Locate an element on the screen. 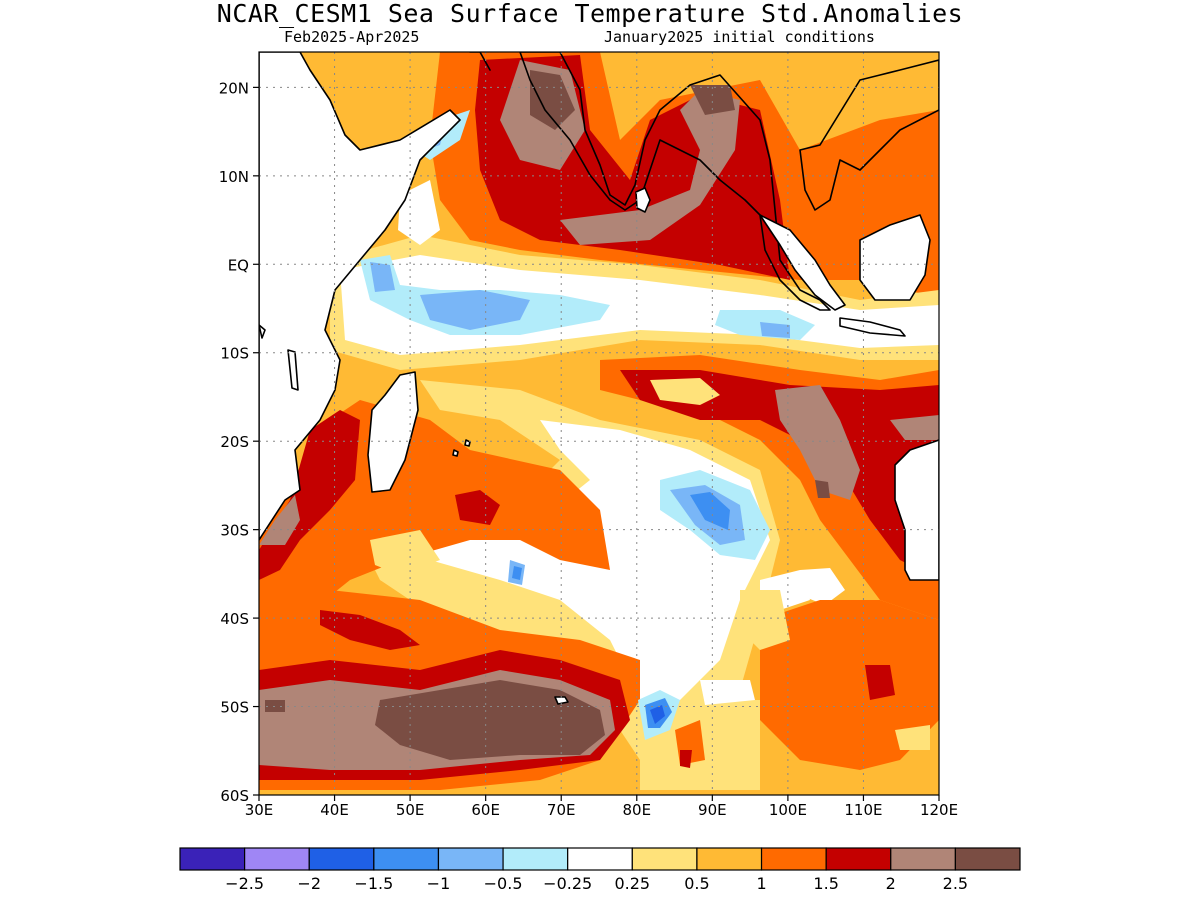 Image resolution: width=1200 pixels, height=900 pixels. colorbar: −2.5 −2 −1.5 −1 −0.5 −0.25 0.25 0.5 1 1.5 2 2.5 is located at coordinates (600, 870).